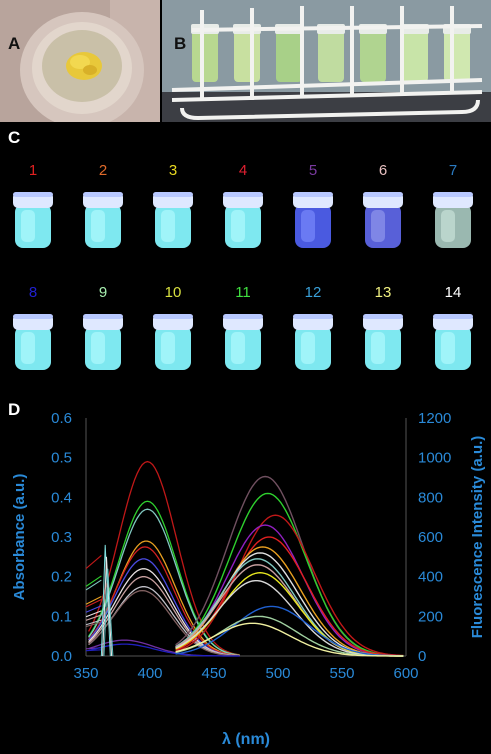  Describe the element at coordinates (85, 673) in the screenshot. I see `x-tick-label: 350` at that location.